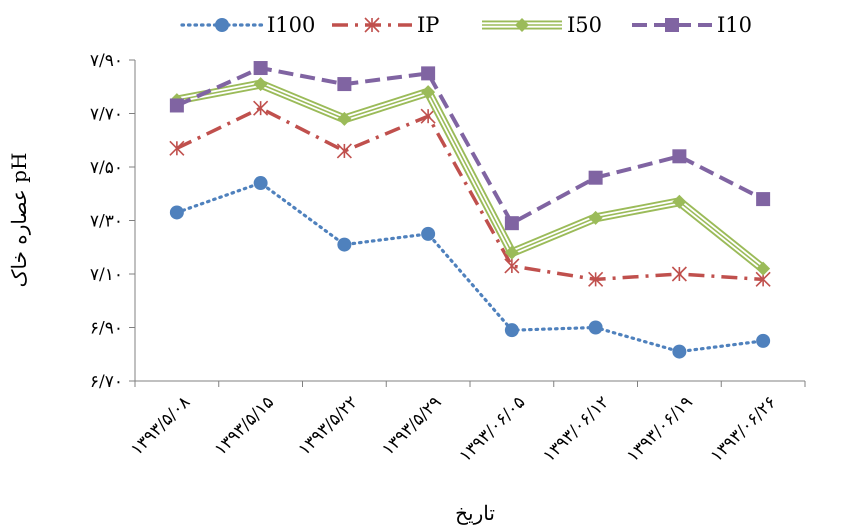 This screenshot has height=532, width=843. Describe the element at coordinates (542, 25) in the screenshot. I see `legend-item-i50: I50` at that location.